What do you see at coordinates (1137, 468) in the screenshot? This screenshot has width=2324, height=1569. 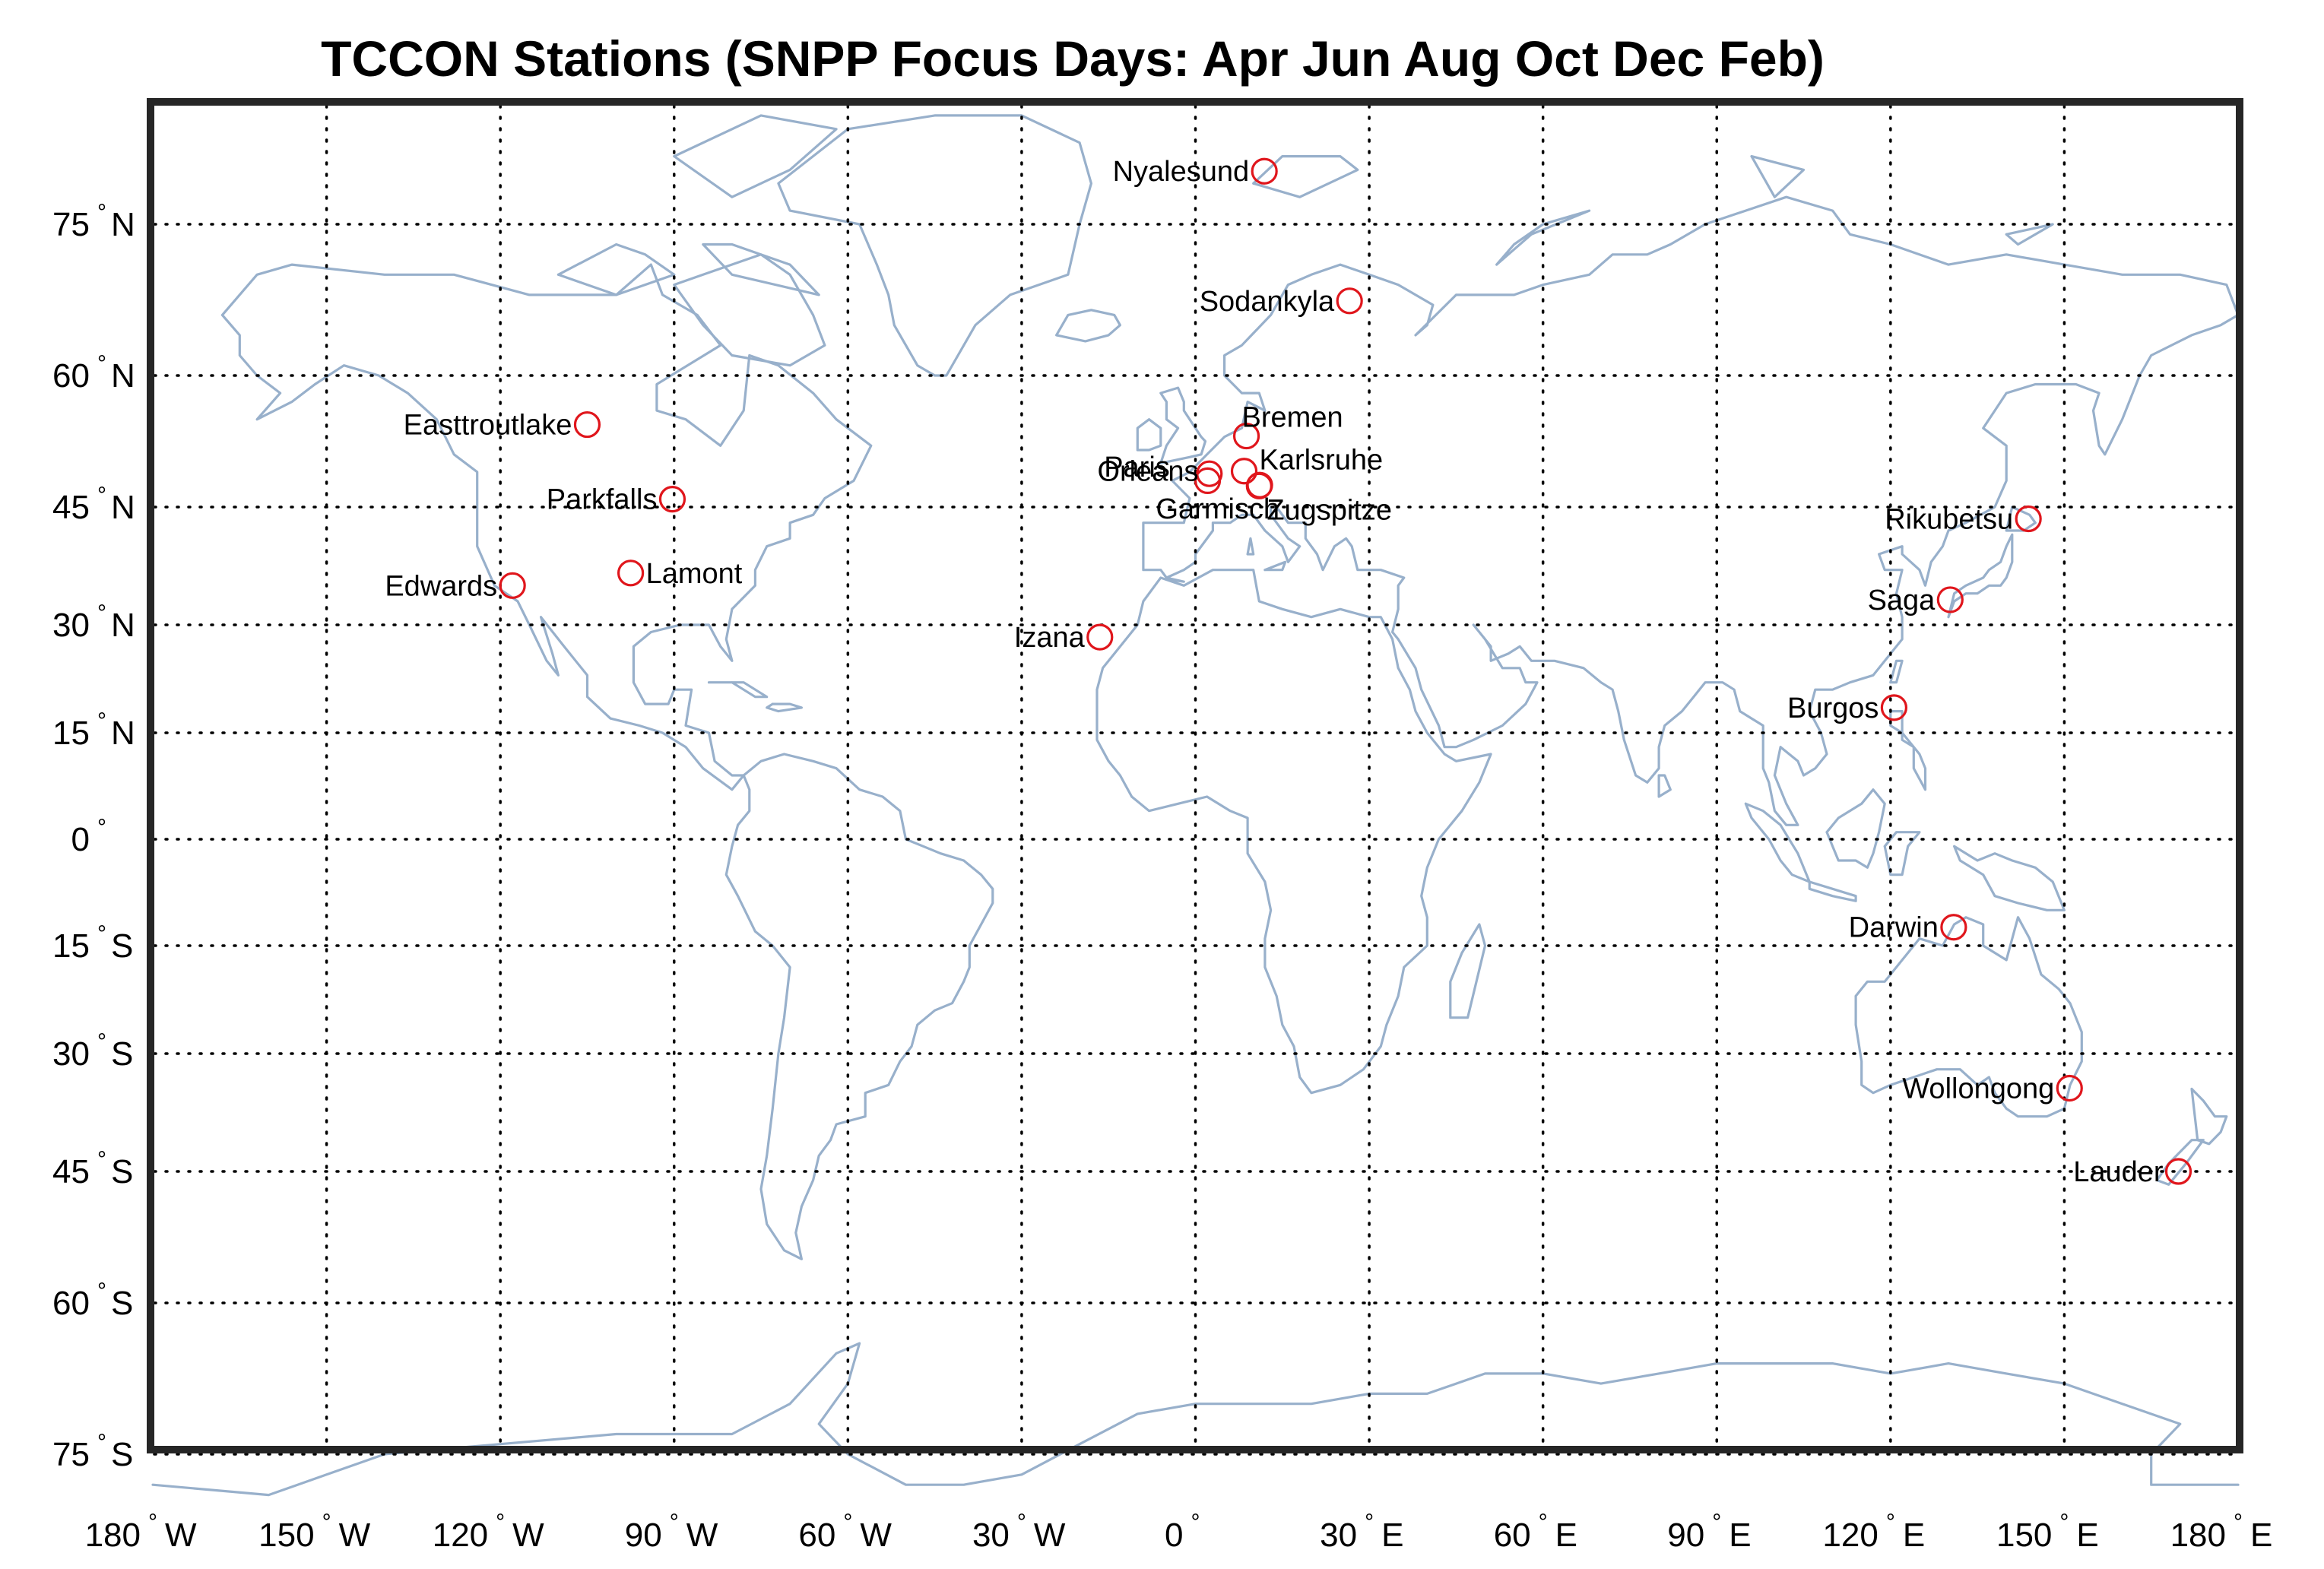 I see `station-label: Paris` at bounding box center [1137, 468].